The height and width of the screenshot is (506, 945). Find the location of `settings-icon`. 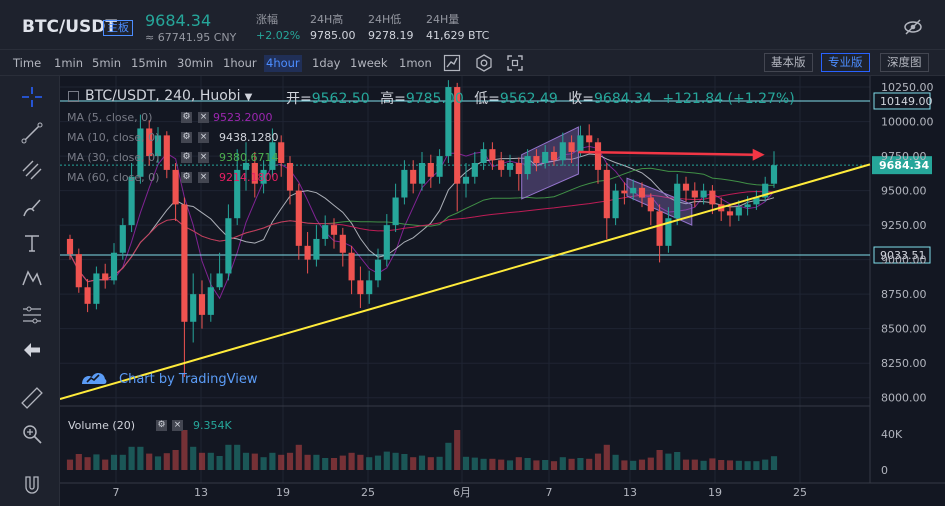

settings-icon is located at coordinates (484, 63).